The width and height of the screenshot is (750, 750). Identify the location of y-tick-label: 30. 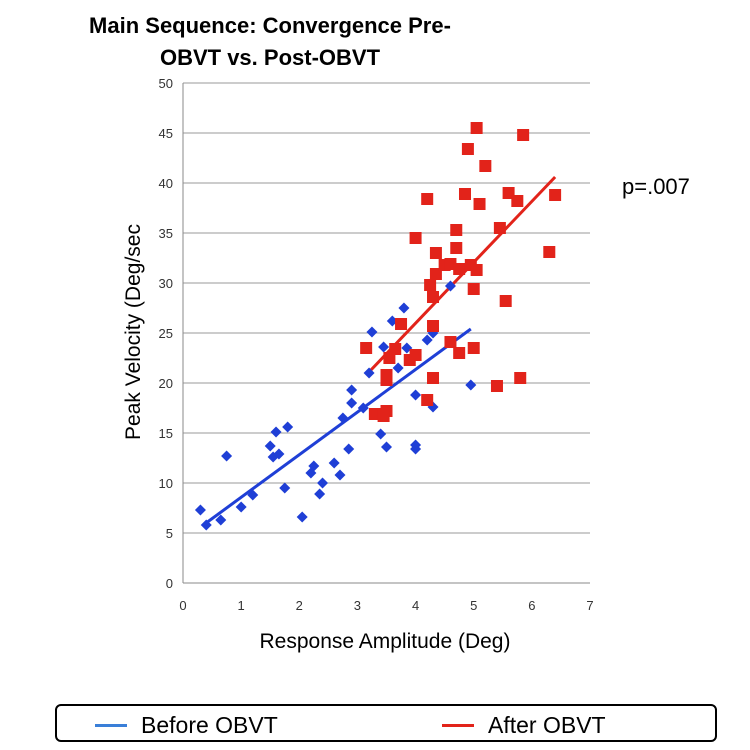
(166, 283).